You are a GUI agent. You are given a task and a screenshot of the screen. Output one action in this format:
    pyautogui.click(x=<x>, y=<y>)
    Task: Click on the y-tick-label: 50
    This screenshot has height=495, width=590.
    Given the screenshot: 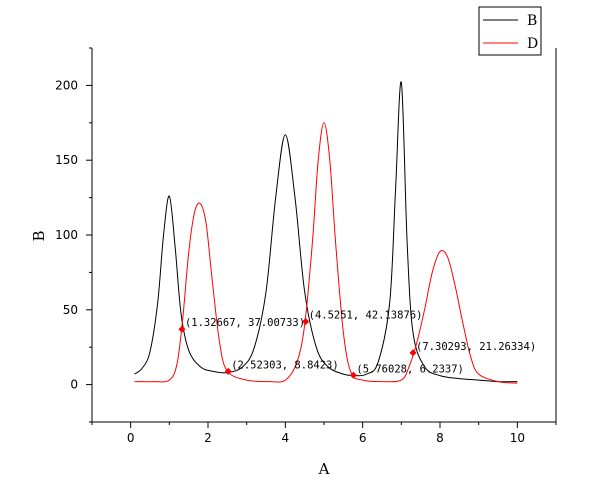 What is the action you would take?
    pyautogui.click(x=70, y=310)
    